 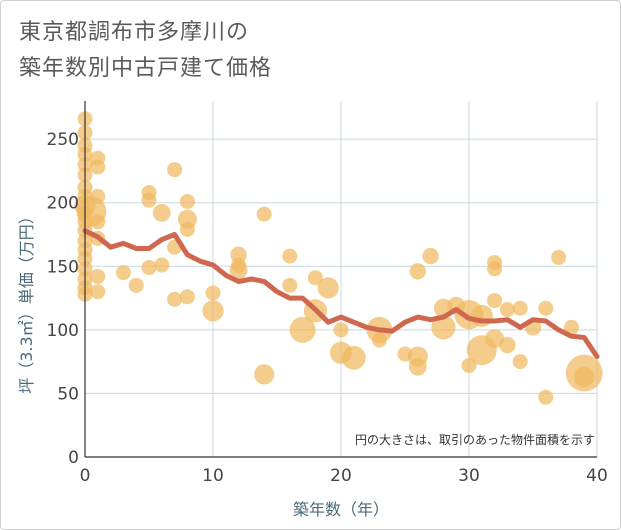 What do you see at coordinates (145, 51) in the screenshot?
I see `chart-title: 東京都調布市多摩川の 築年数別中古戸建て価格` at bounding box center [145, 51].